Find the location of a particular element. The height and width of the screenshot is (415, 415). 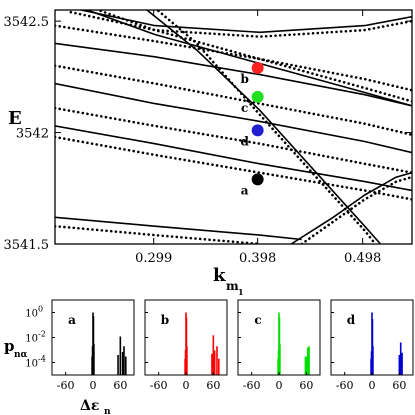

panels-y-label-sub: nα is located at coordinates (21, 355).